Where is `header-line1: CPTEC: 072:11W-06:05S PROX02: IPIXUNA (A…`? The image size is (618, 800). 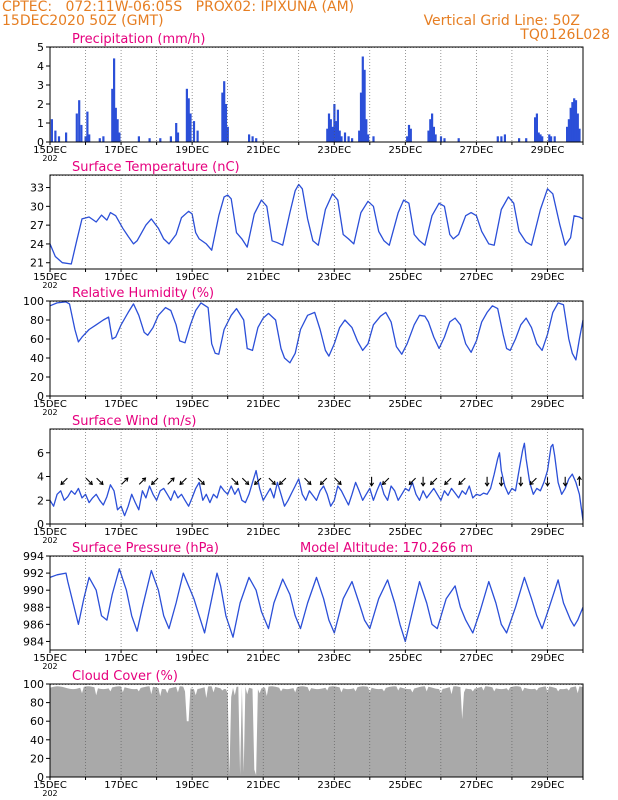
header-line1: CPTEC: 072:11W-06:05S PROX02: IPIXUNA (A… is located at coordinates (178, 7).